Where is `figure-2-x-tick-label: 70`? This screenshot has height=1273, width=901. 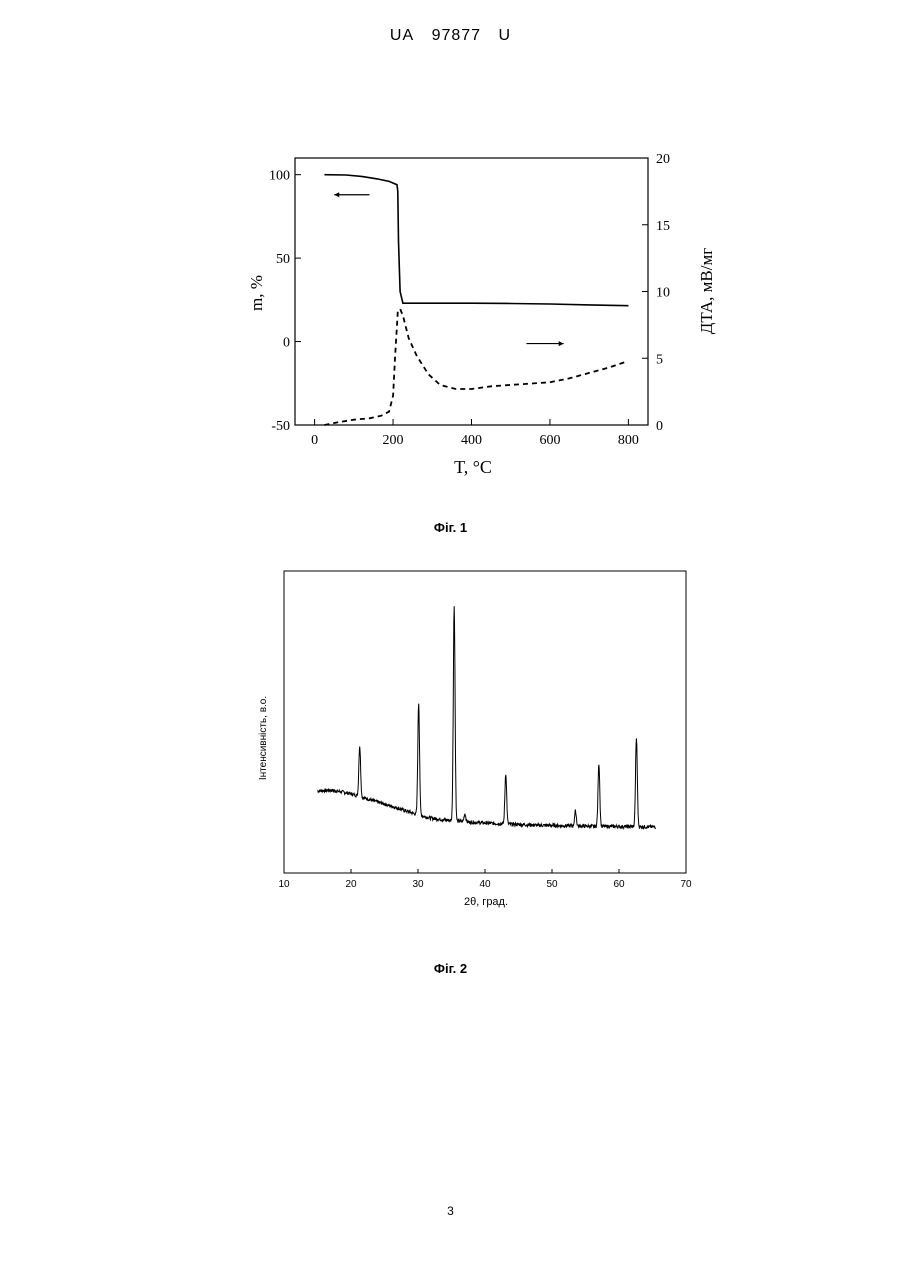 figure-2-x-tick-label: 70 is located at coordinates (686, 884).